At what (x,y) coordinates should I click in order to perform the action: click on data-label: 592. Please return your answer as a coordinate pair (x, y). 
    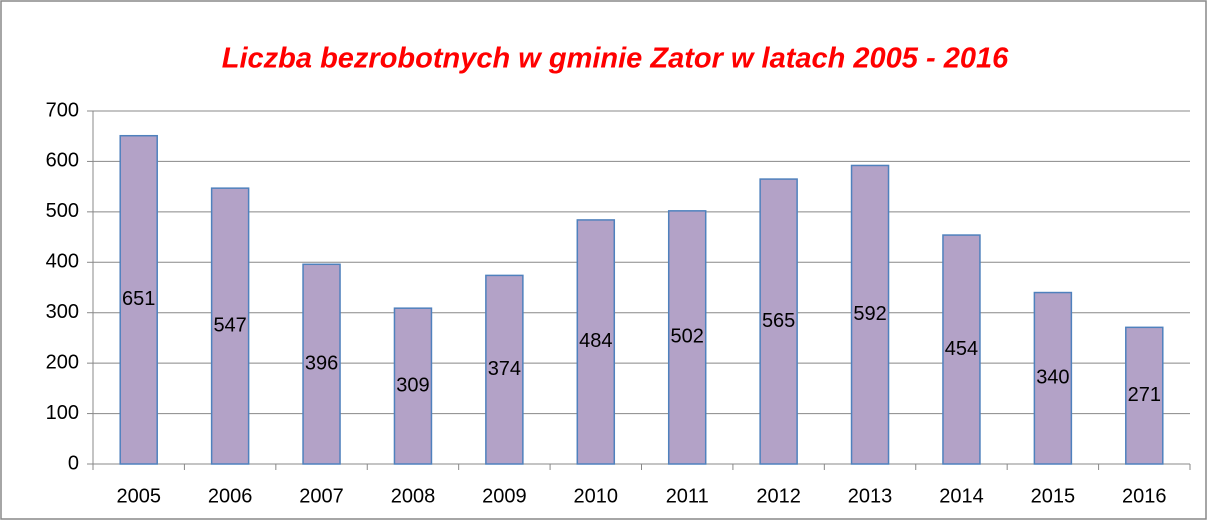
    Looking at the image, I should click on (869, 314).